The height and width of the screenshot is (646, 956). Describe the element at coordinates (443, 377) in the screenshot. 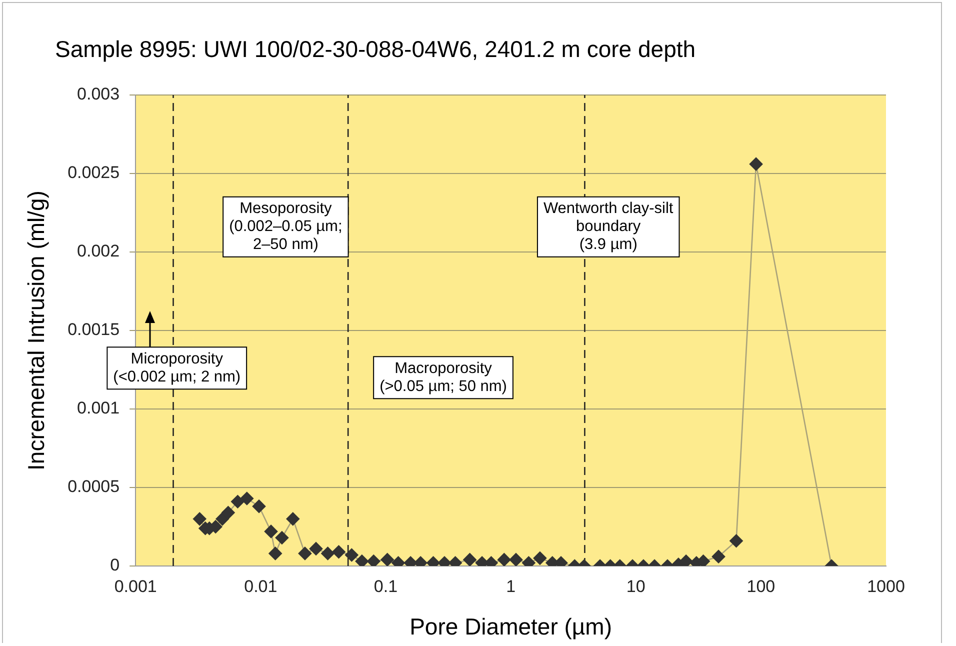

I see `annotation: Macroporosity (>0.05 µm; 50 nm)` at that location.